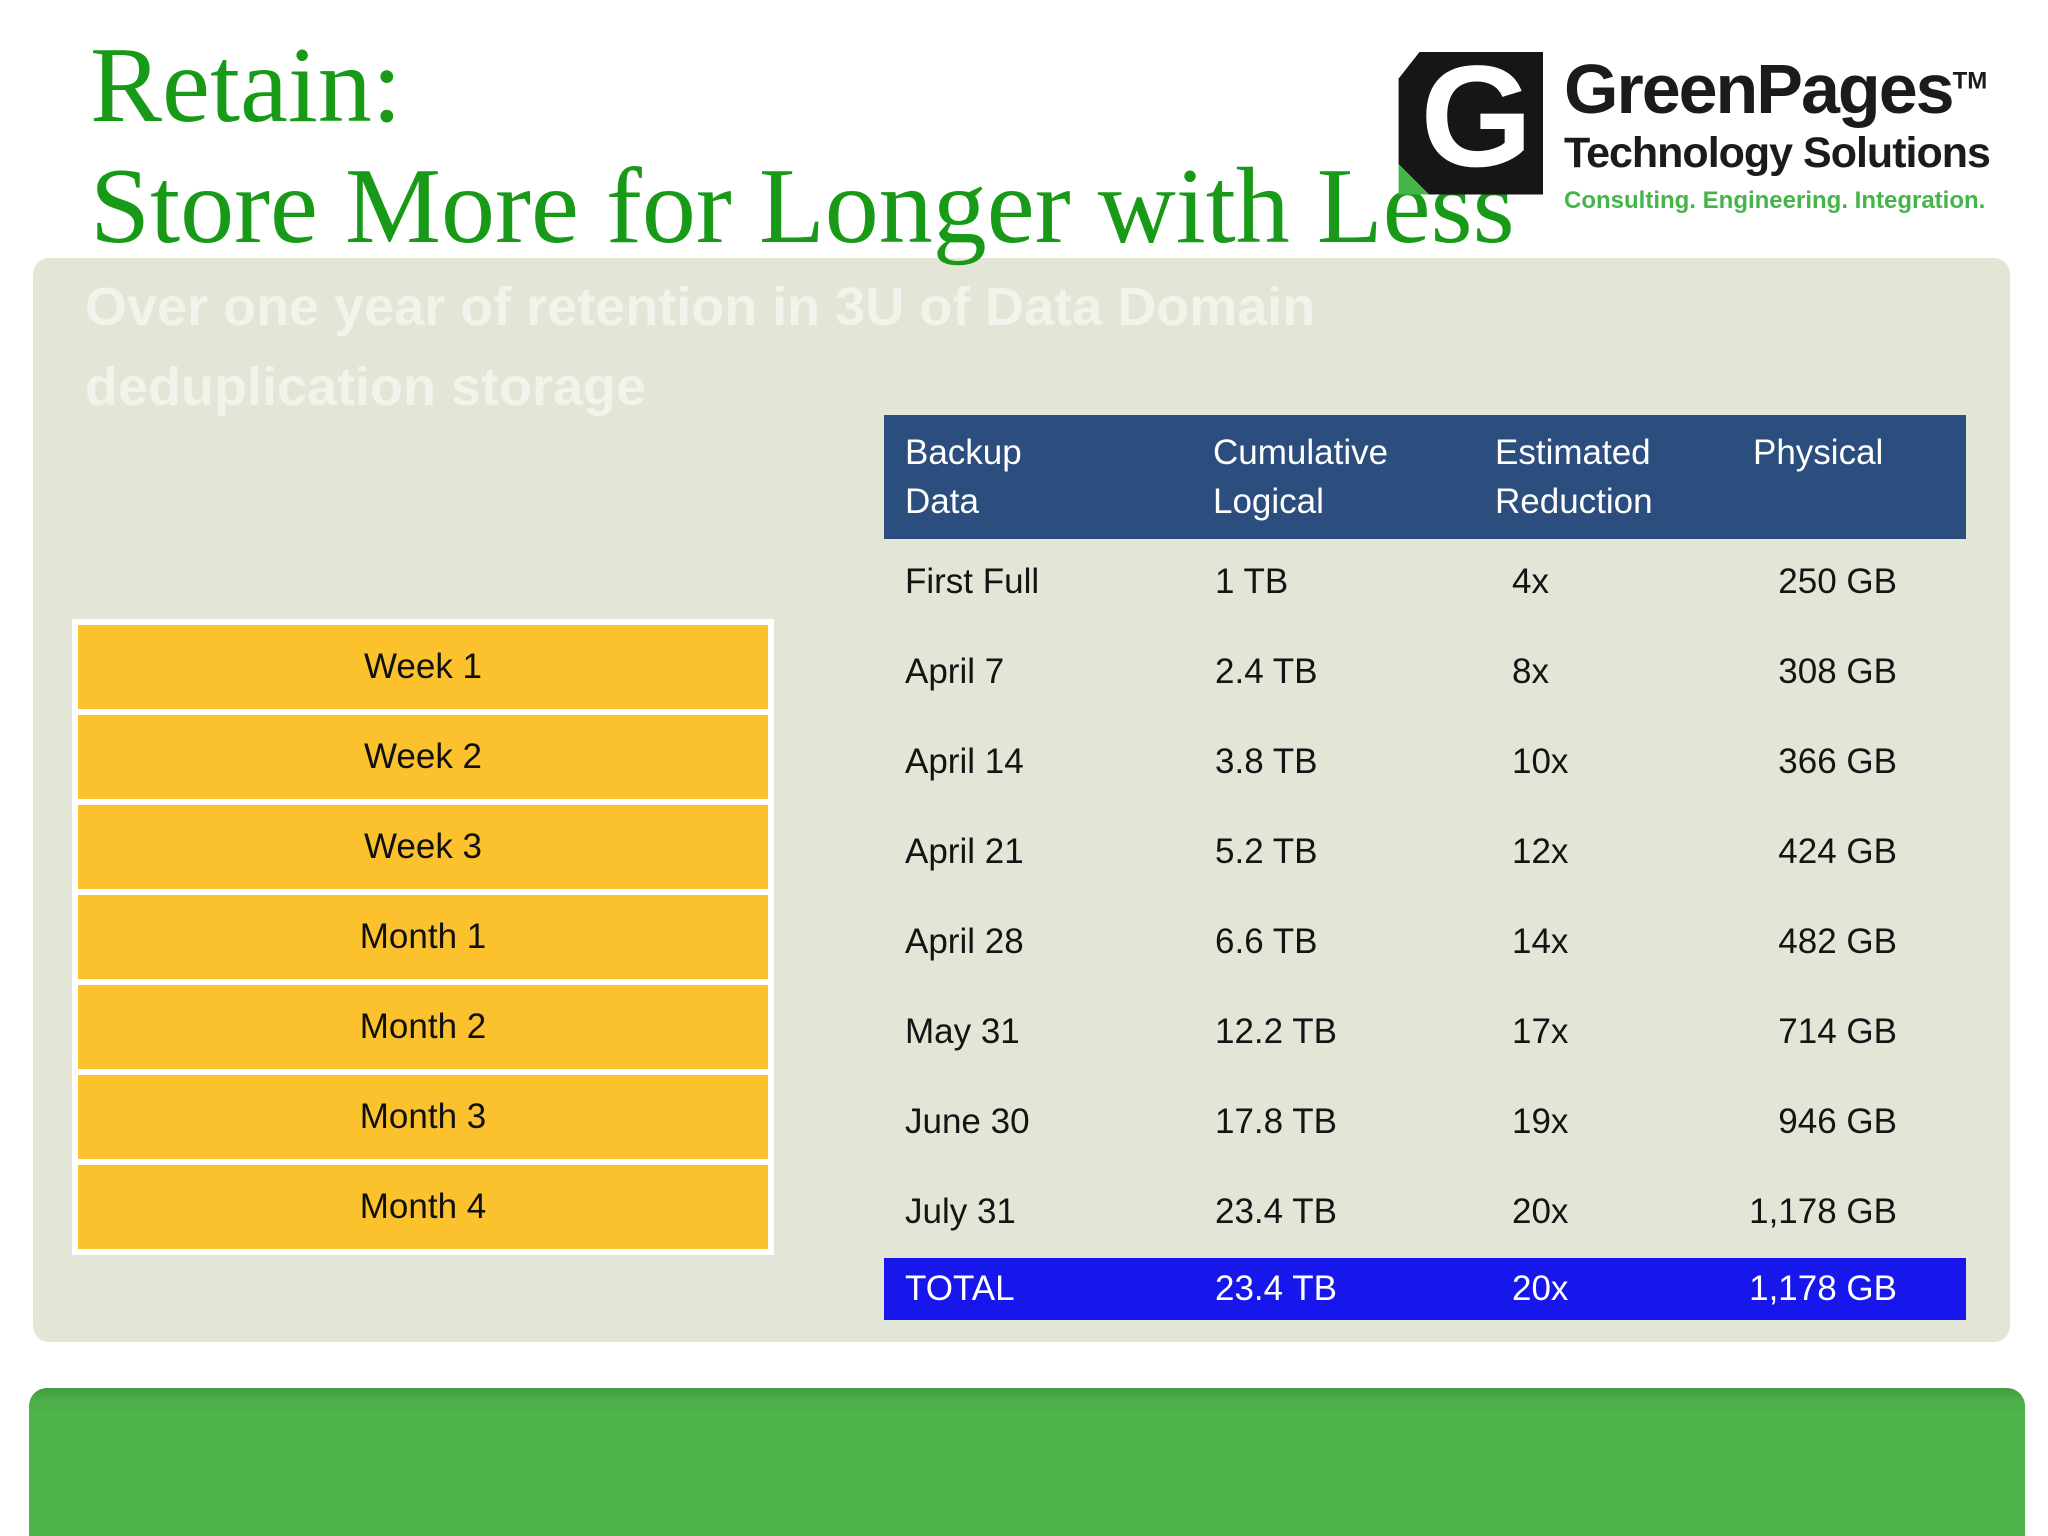 Image resolution: width=2048 pixels, height=1536 pixels. What do you see at coordinates (1276, 1031) in the screenshot?
I see `cell-cumulative-logical: 12.2 TB` at bounding box center [1276, 1031].